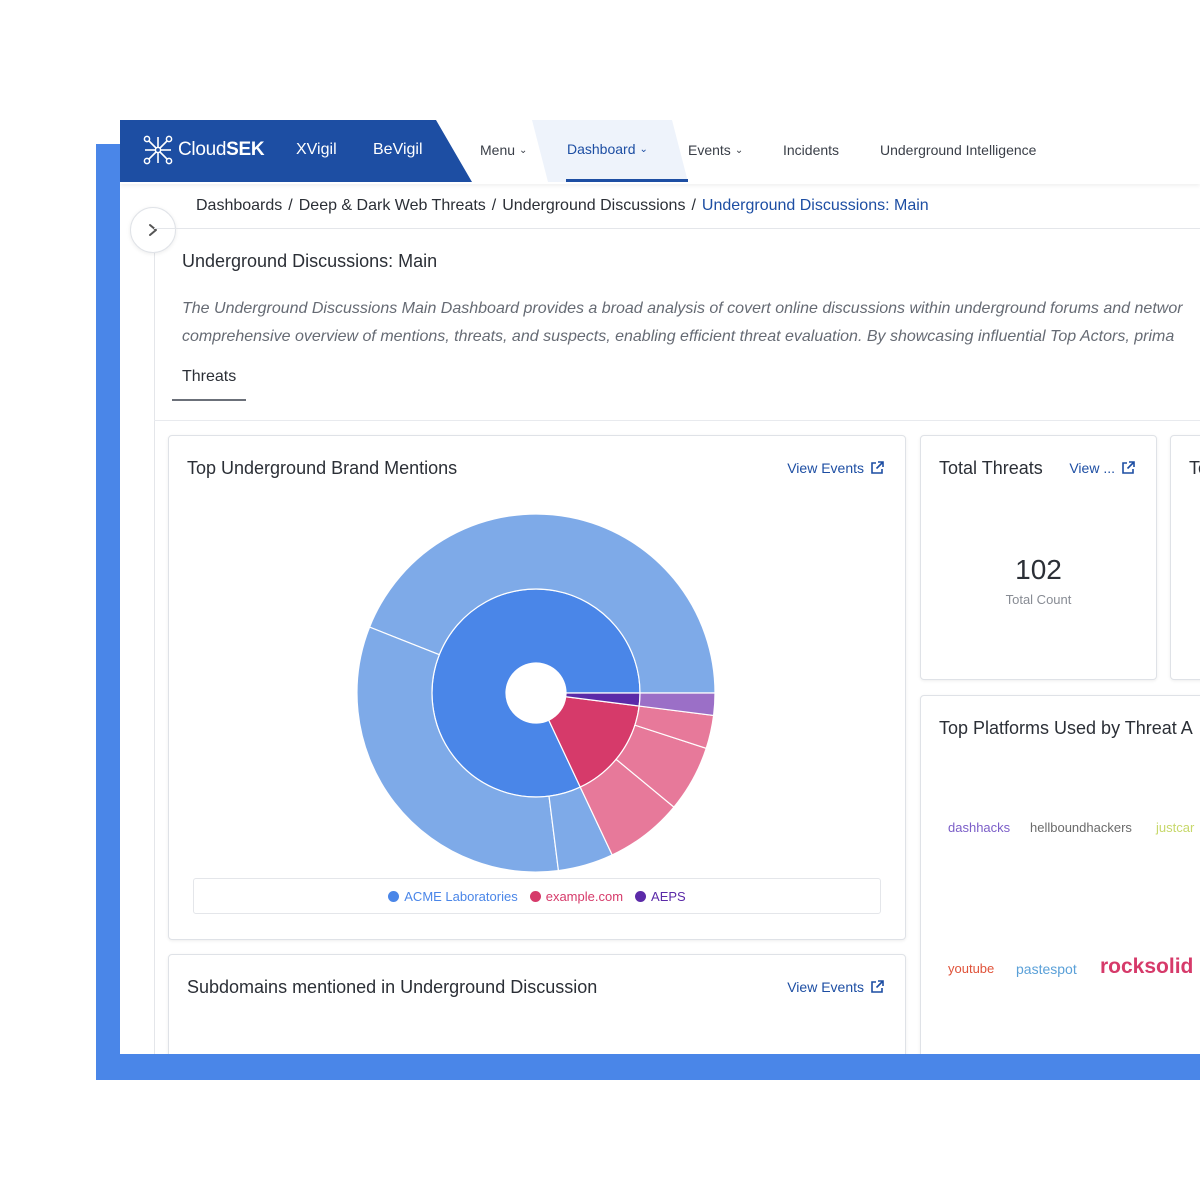  Describe the element at coordinates (498, 150) in the screenshot. I see `nav-menu-label: Menu` at that location.